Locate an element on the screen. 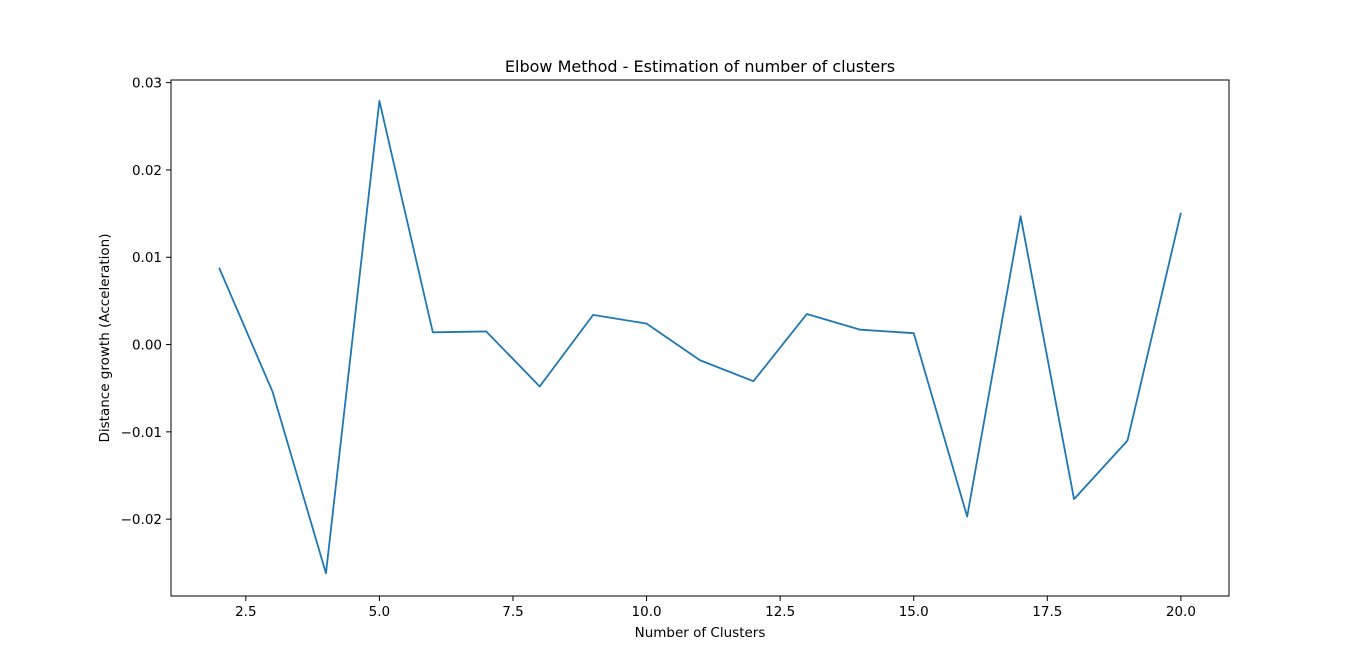 This screenshot has width=1366, height=670. x-tick-label: 15.0 is located at coordinates (914, 612).